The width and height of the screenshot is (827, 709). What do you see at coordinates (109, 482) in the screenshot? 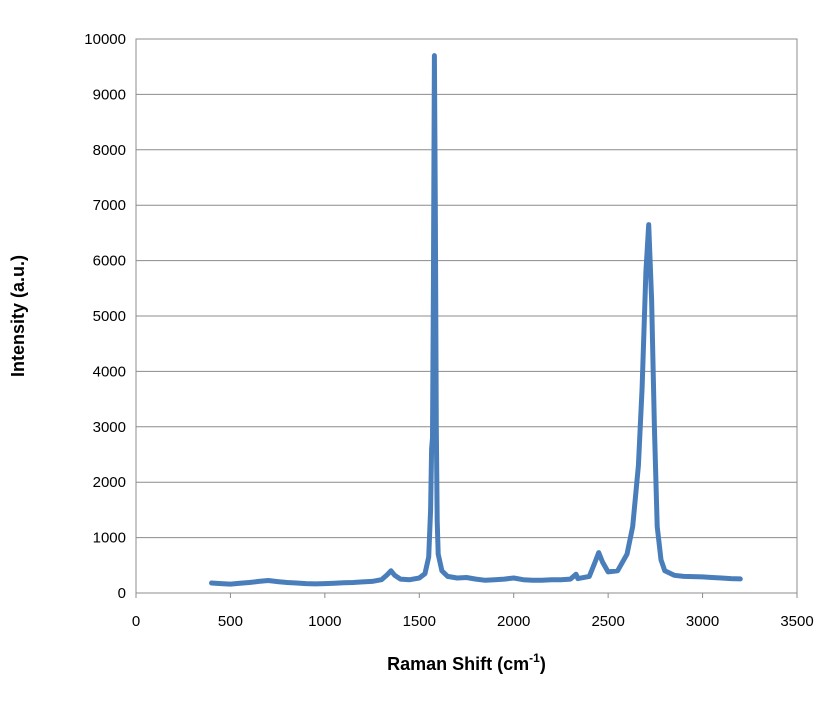
I see `y-tick-label: 2000` at bounding box center [109, 482].